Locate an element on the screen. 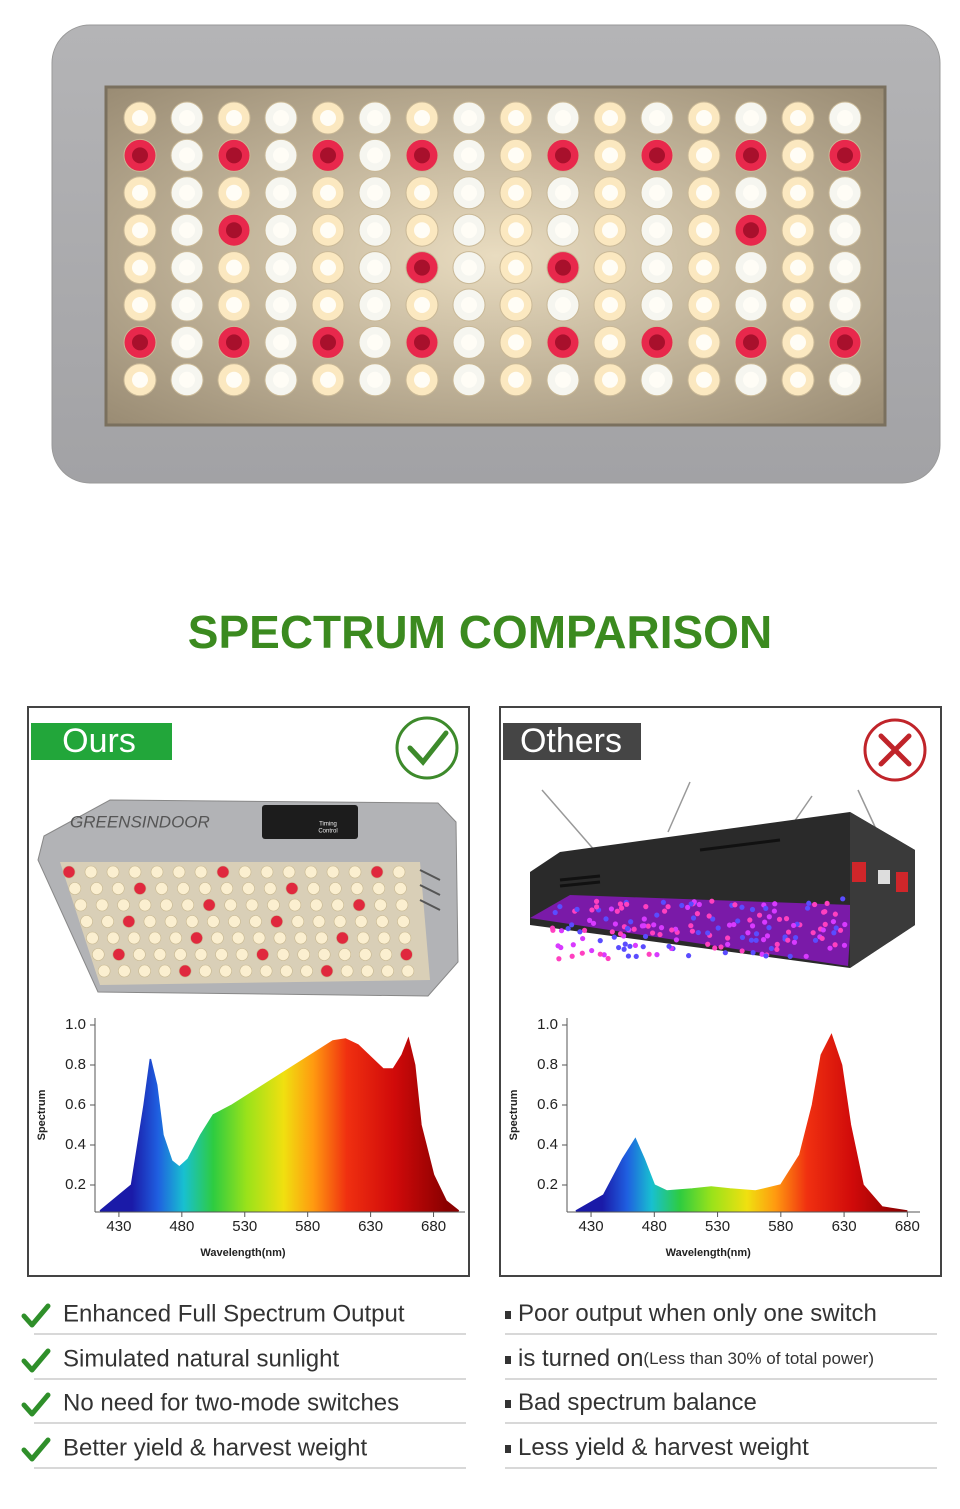  cross-icon is located at coordinates (895, 750).